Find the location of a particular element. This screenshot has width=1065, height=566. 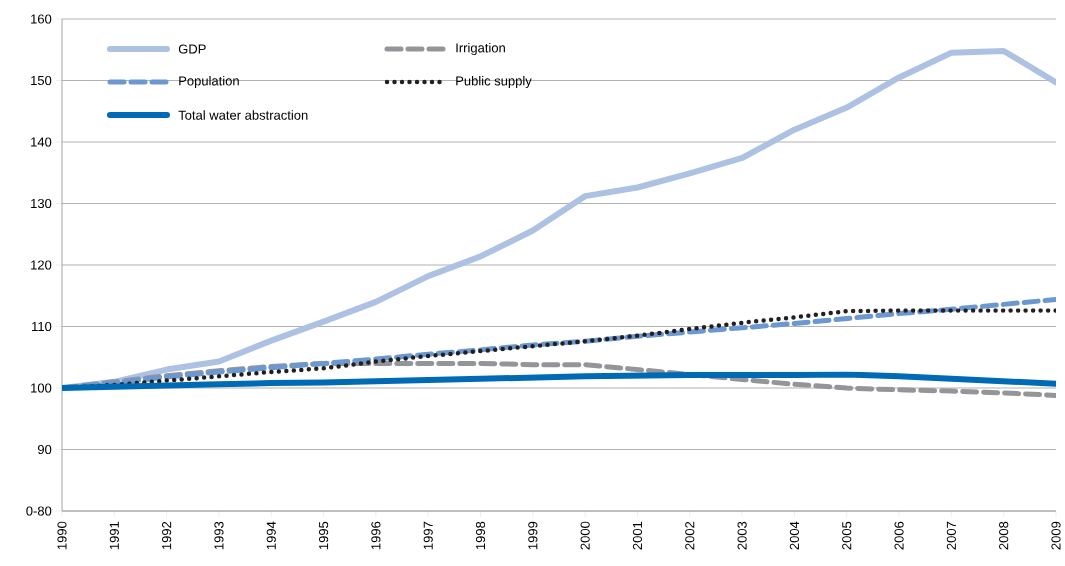

x-tick-label: 2004 is located at coordinates (794, 535).